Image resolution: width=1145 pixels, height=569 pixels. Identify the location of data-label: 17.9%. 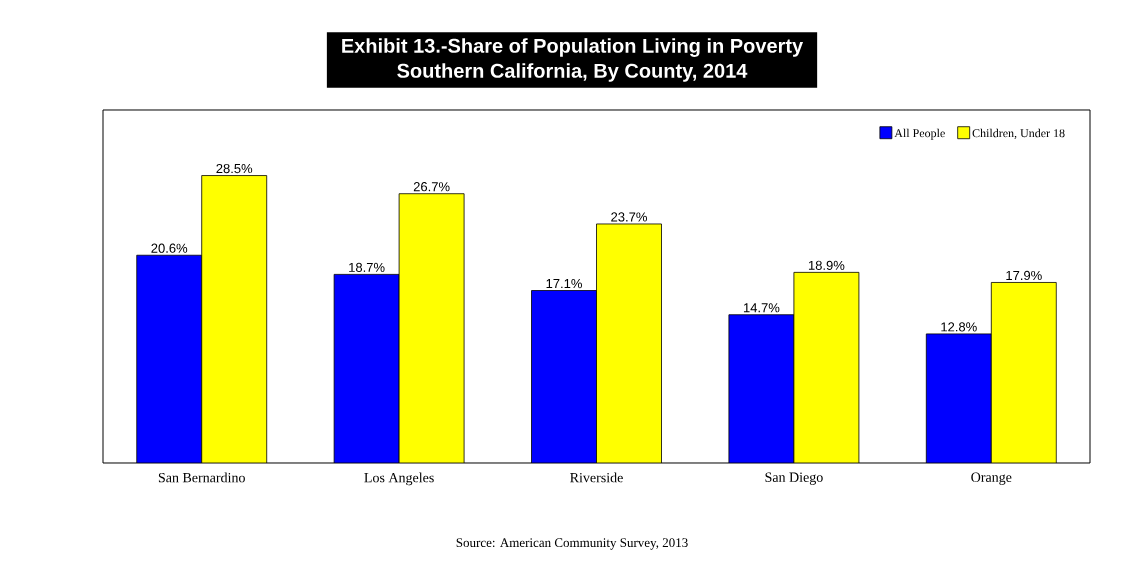
(1024, 275).